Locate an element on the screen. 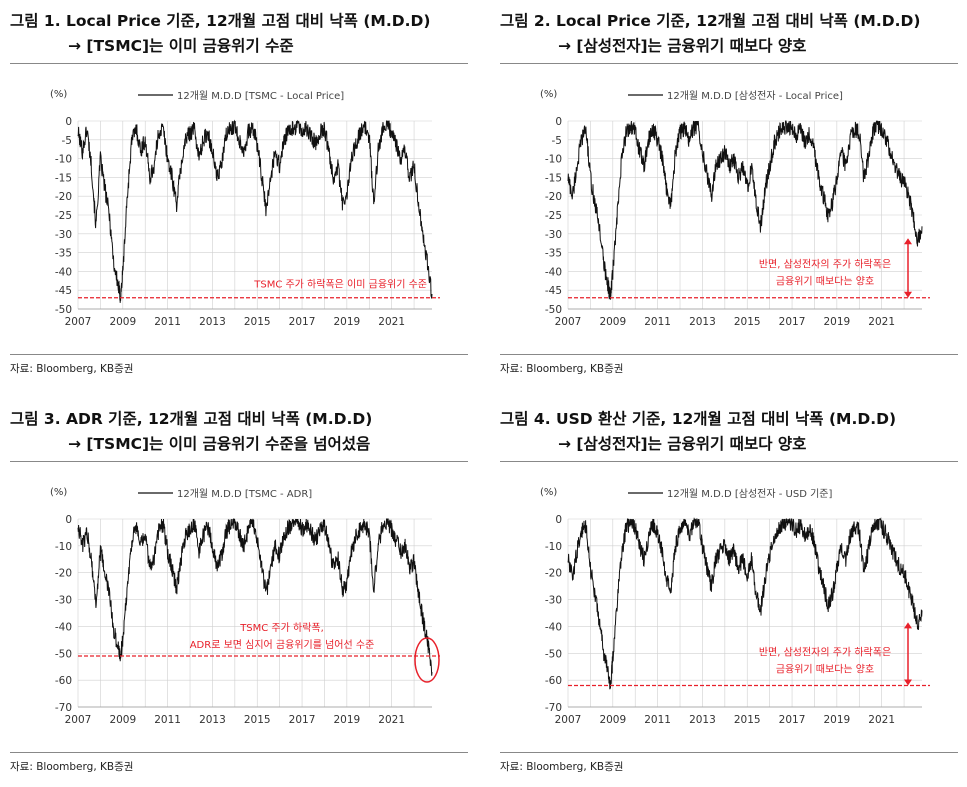 Image resolution: width=967 pixels, height=787 pixels. legend-label: 12개월 M.D.D [삼성전자 - USD 기준] is located at coordinates (749, 494).